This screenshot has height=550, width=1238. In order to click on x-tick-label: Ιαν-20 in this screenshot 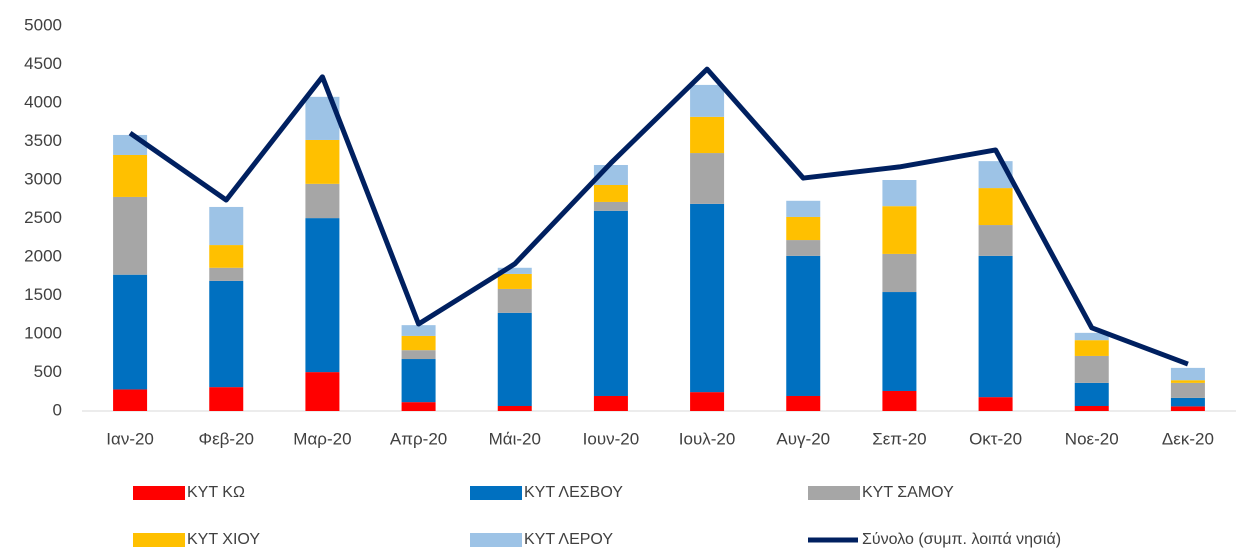, I will do `click(130, 438)`.